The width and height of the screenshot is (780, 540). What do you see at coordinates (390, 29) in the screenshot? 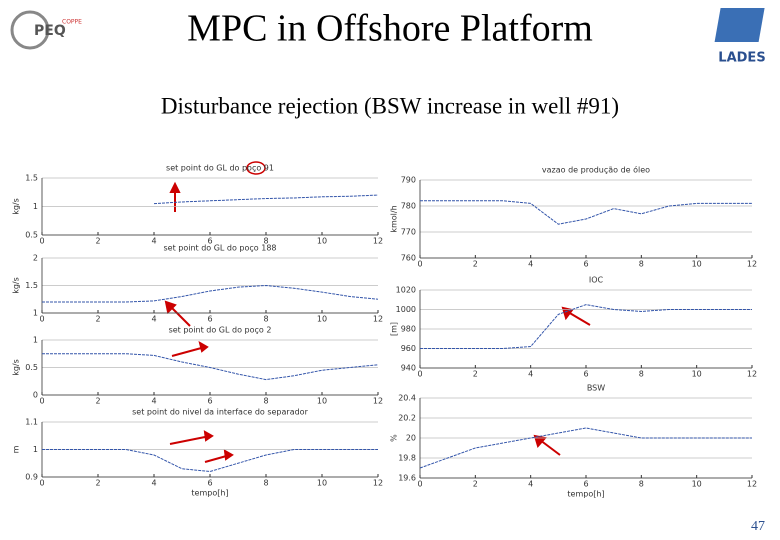
I see `slide-title: MPC in Offshore Platform` at bounding box center [390, 29].